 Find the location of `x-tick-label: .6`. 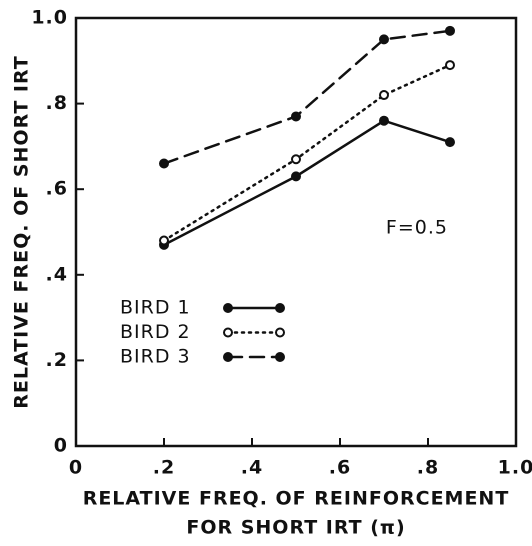

x-tick-label: .6 is located at coordinates (340, 468).